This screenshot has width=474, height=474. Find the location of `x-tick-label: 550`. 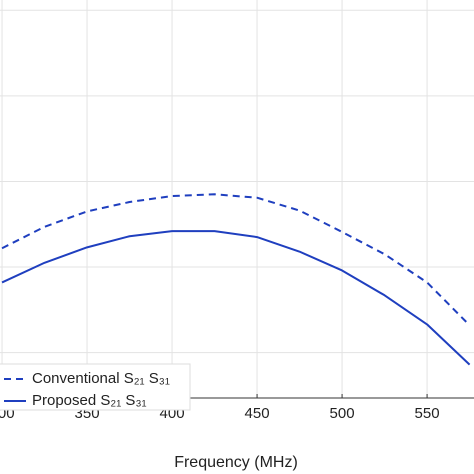

x-tick-label: 550 is located at coordinates (427, 413).